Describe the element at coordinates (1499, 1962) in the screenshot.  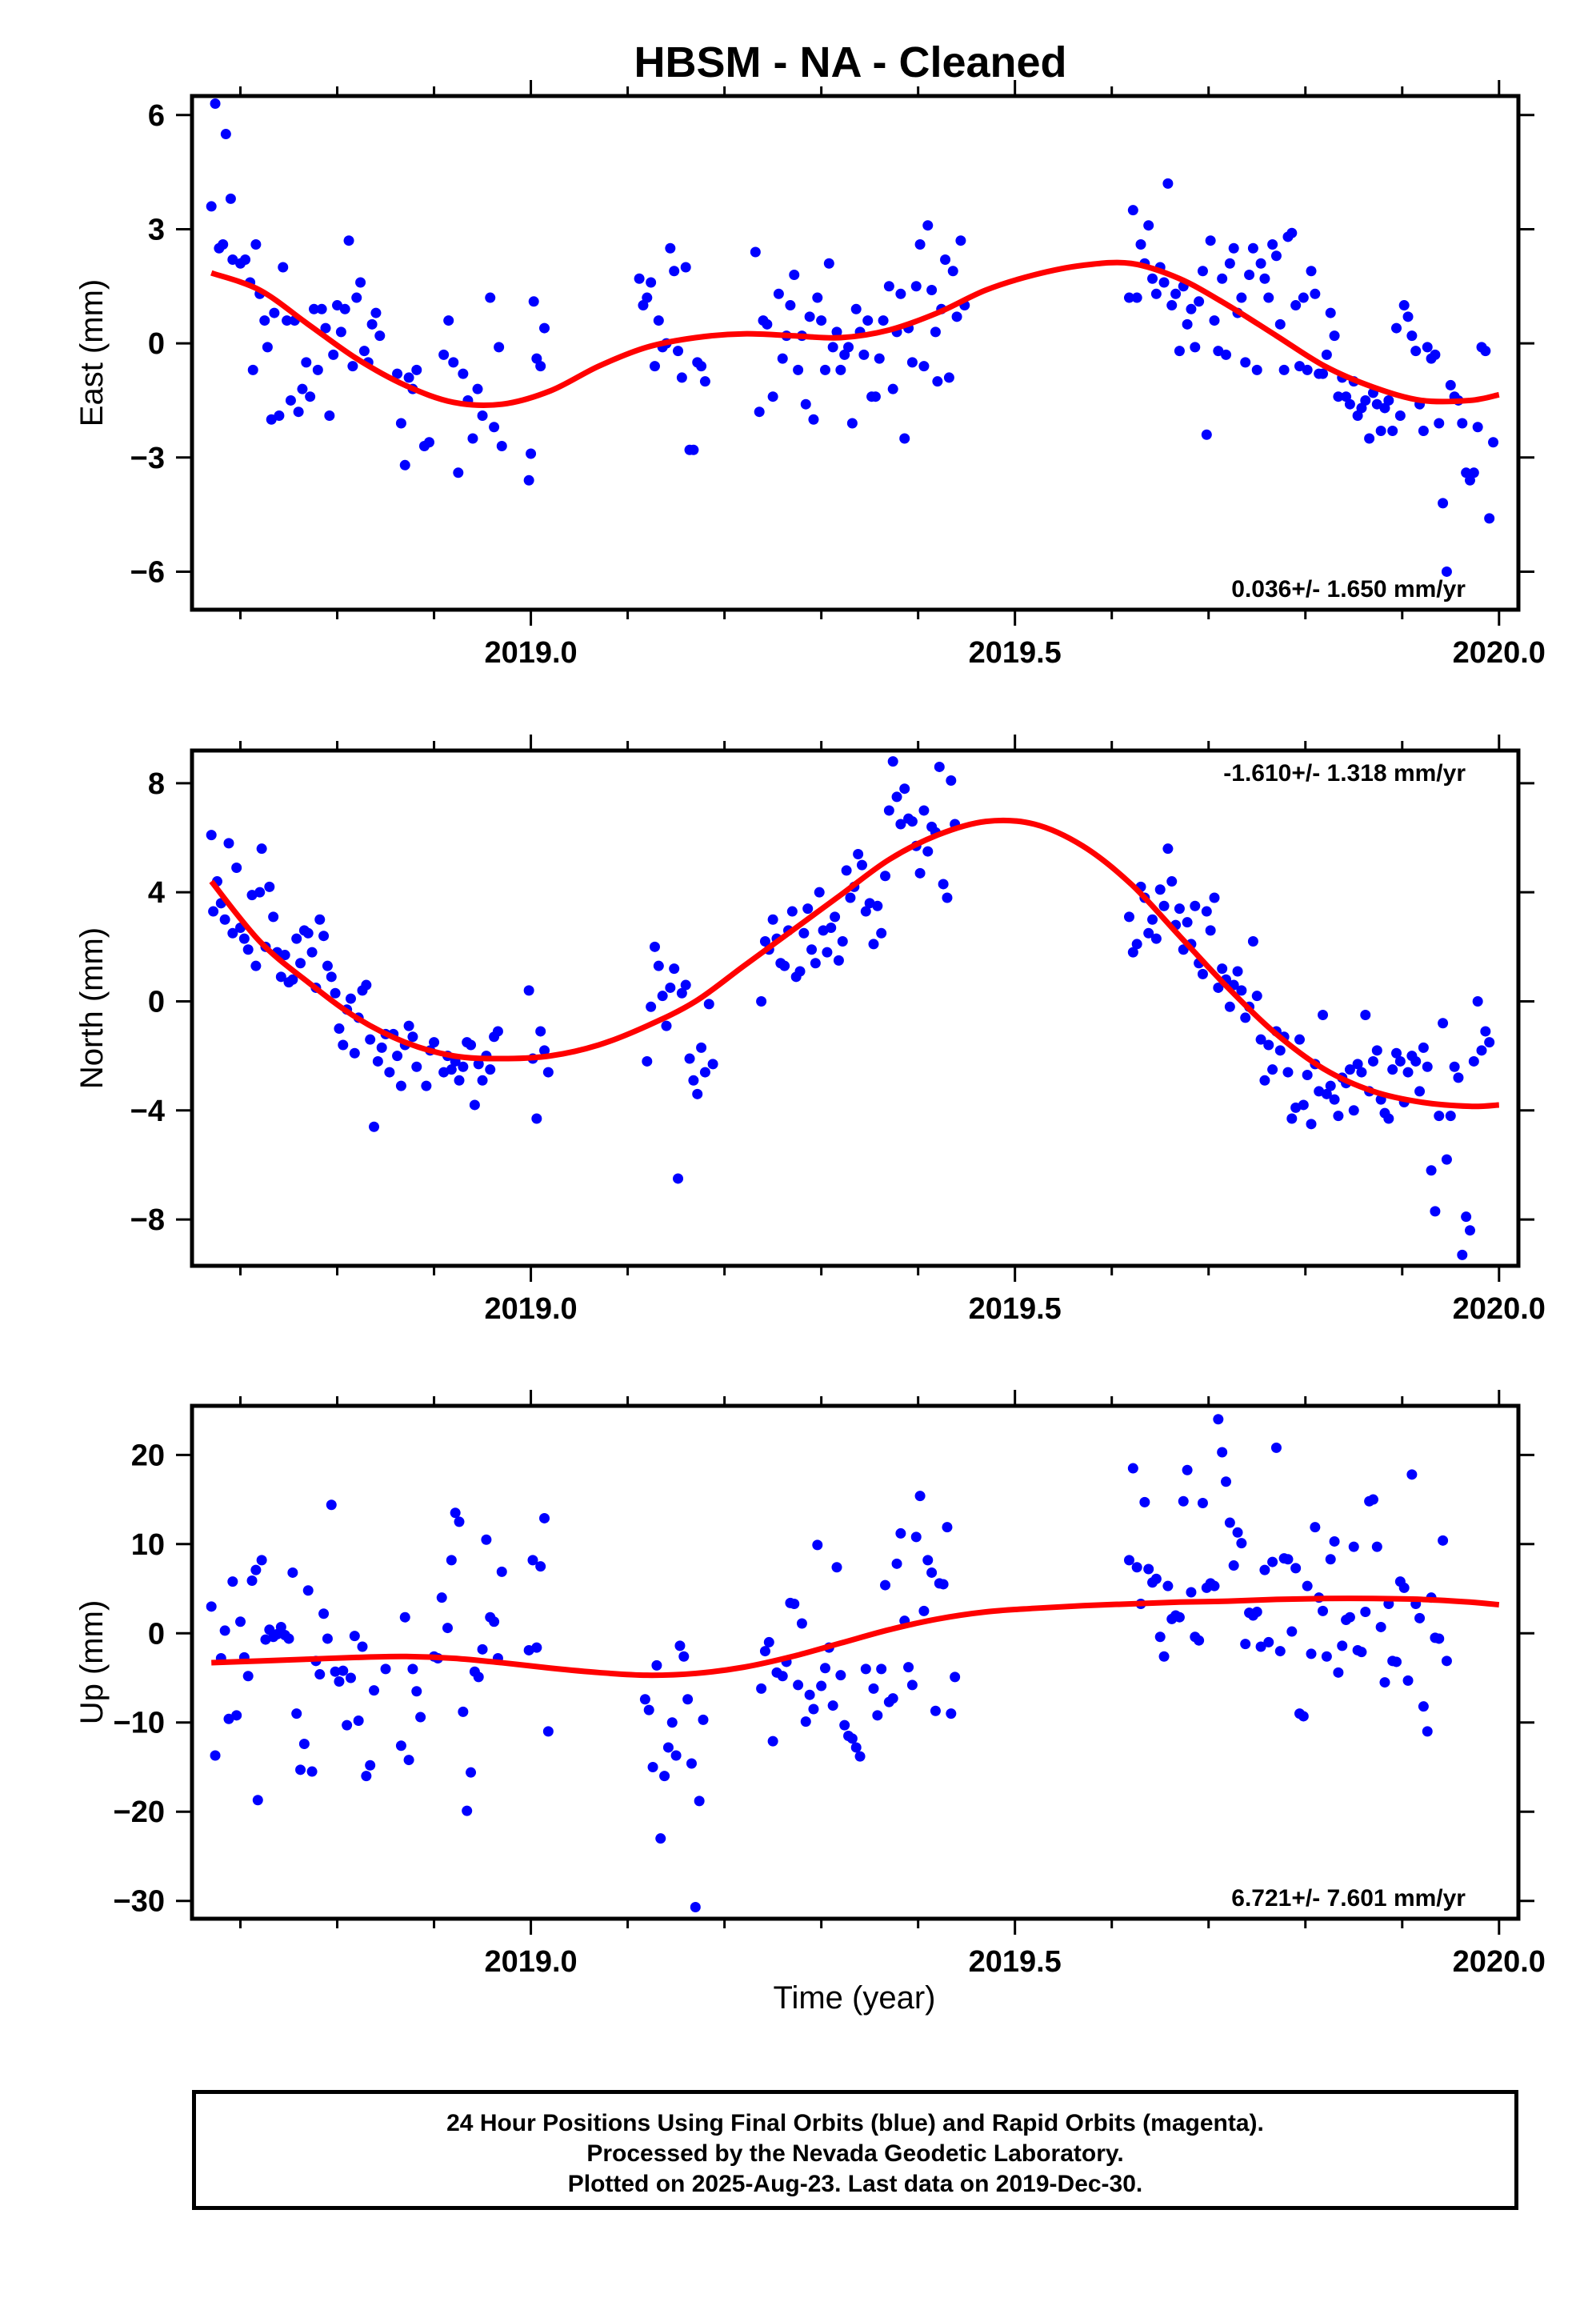
I see `x-tick-label: 2020.0` at that location.